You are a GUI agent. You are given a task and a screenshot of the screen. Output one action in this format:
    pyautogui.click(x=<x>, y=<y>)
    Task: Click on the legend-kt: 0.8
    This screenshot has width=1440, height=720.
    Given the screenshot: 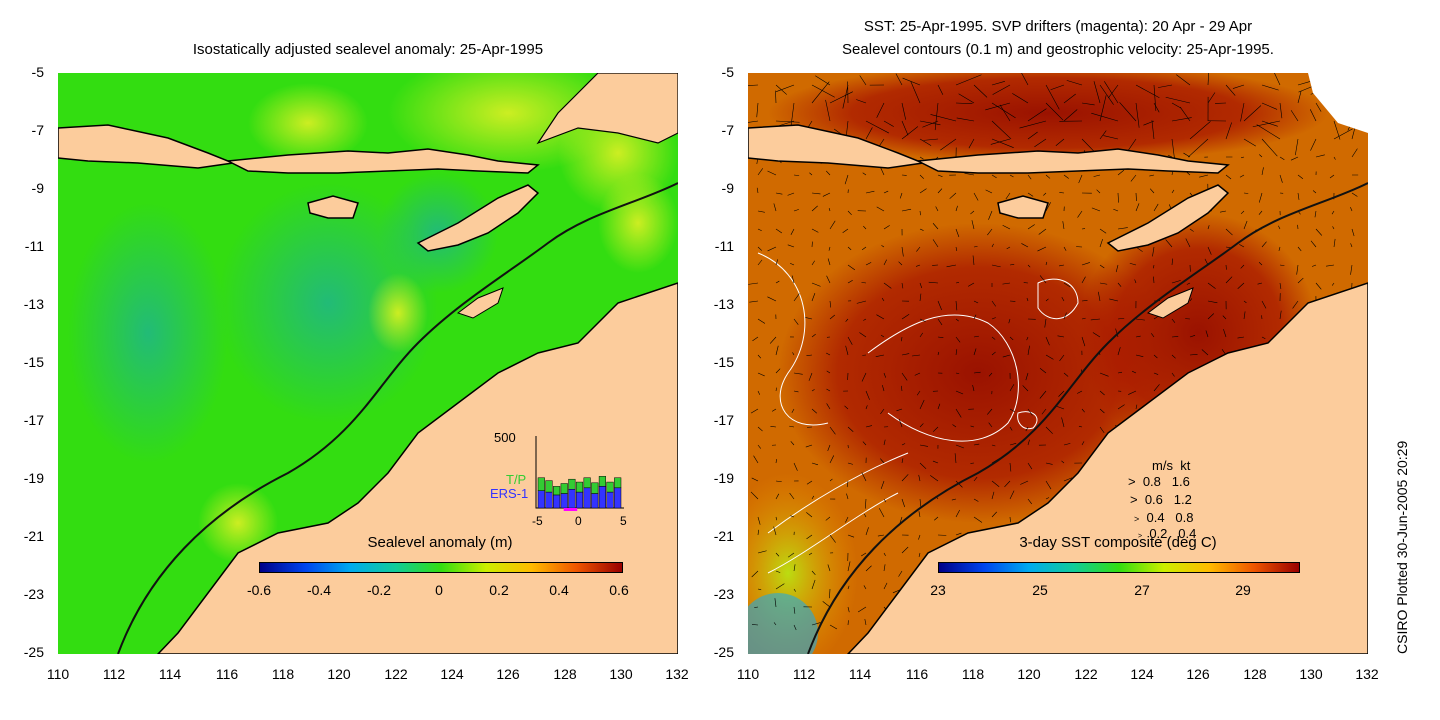 What is the action you would take?
    pyautogui.click(x=1184, y=517)
    